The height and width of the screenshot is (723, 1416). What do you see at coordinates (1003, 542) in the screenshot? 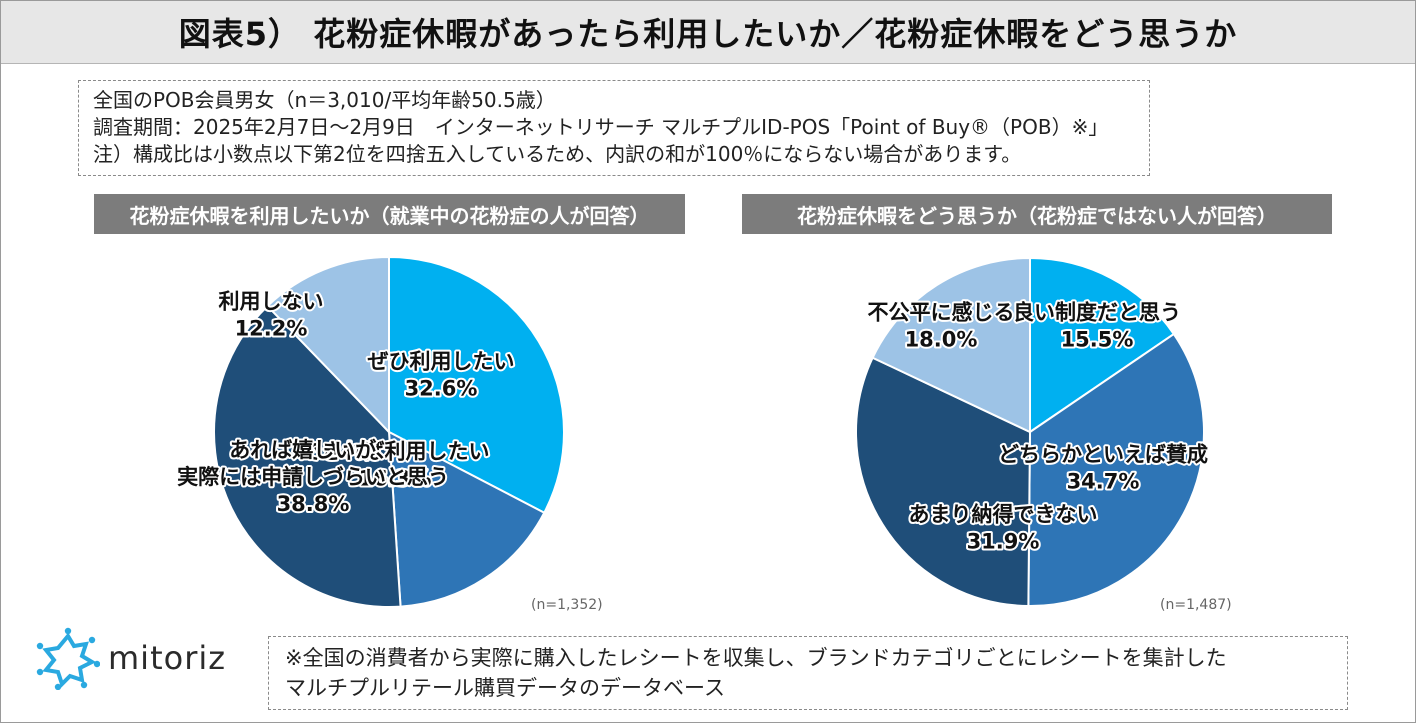
I see `slice-value-label: 31.9%` at bounding box center [1003, 542].